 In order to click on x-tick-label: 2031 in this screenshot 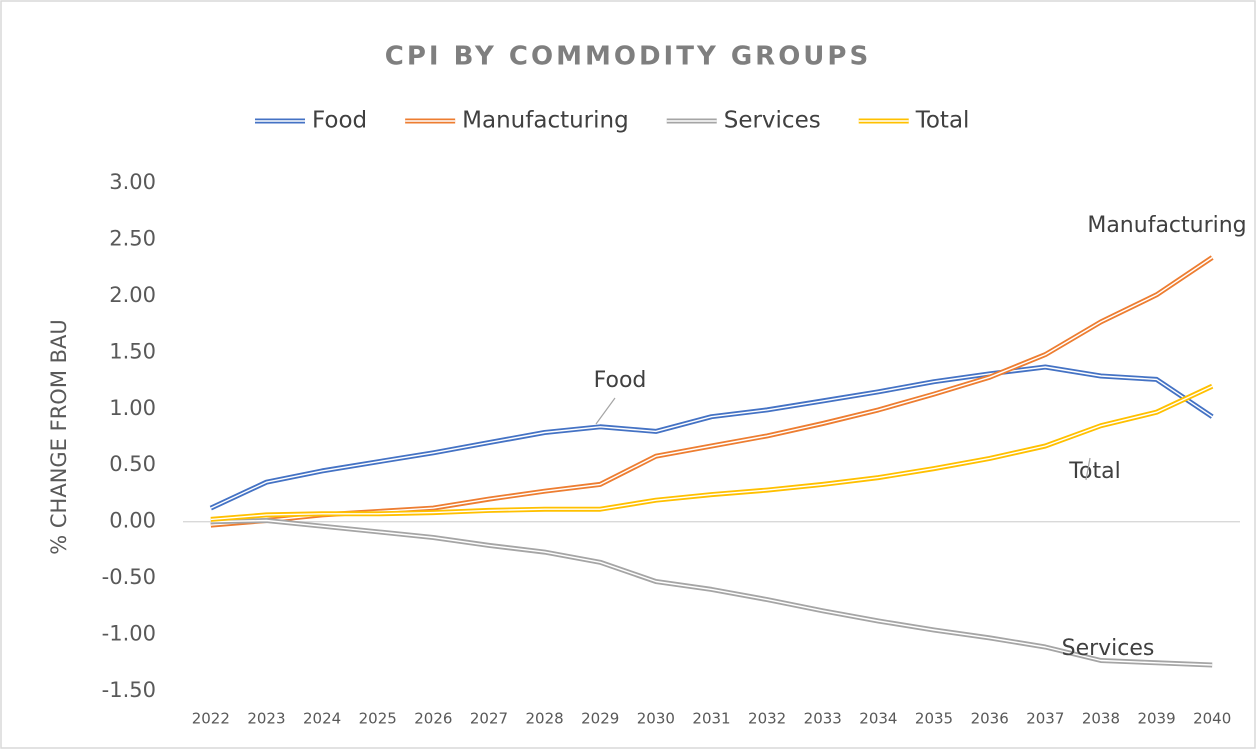, I will do `click(711, 719)`.